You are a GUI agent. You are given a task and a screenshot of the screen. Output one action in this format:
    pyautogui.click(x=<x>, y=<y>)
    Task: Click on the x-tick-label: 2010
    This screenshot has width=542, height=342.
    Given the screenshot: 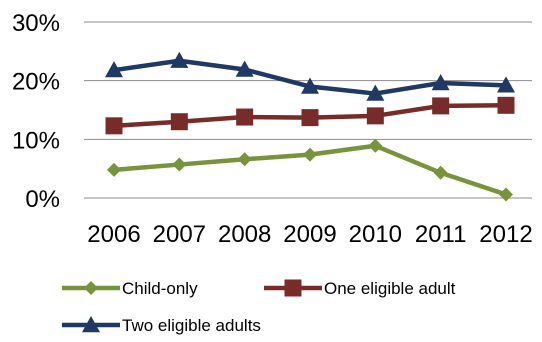 What is the action you would take?
    pyautogui.click(x=375, y=234)
    